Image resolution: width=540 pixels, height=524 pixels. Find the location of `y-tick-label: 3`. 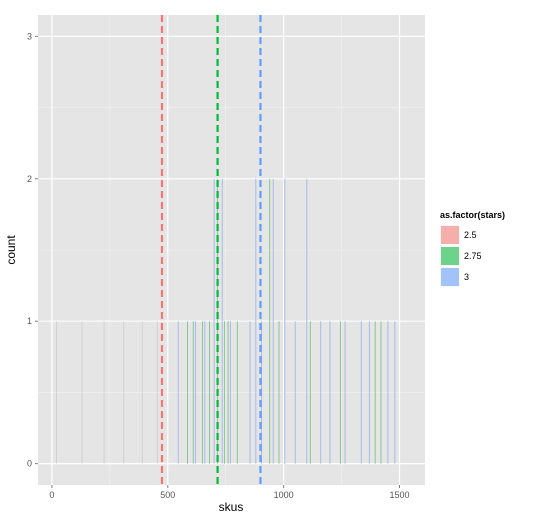

y-tick-label: 3 is located at coordinates (29, 36).